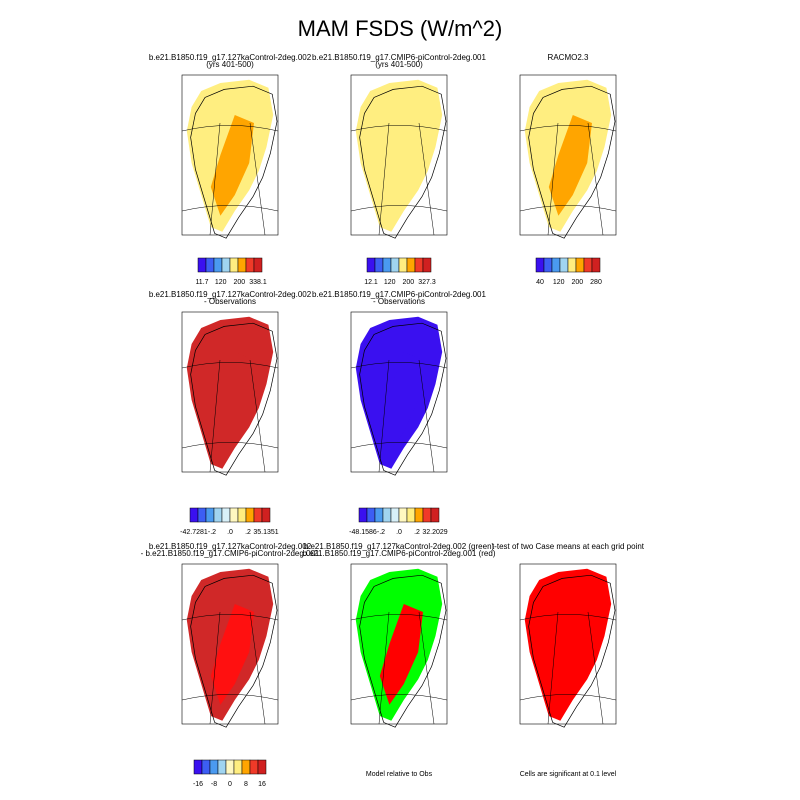  I want to click on colorbar-label: 16, so click(262, 784).